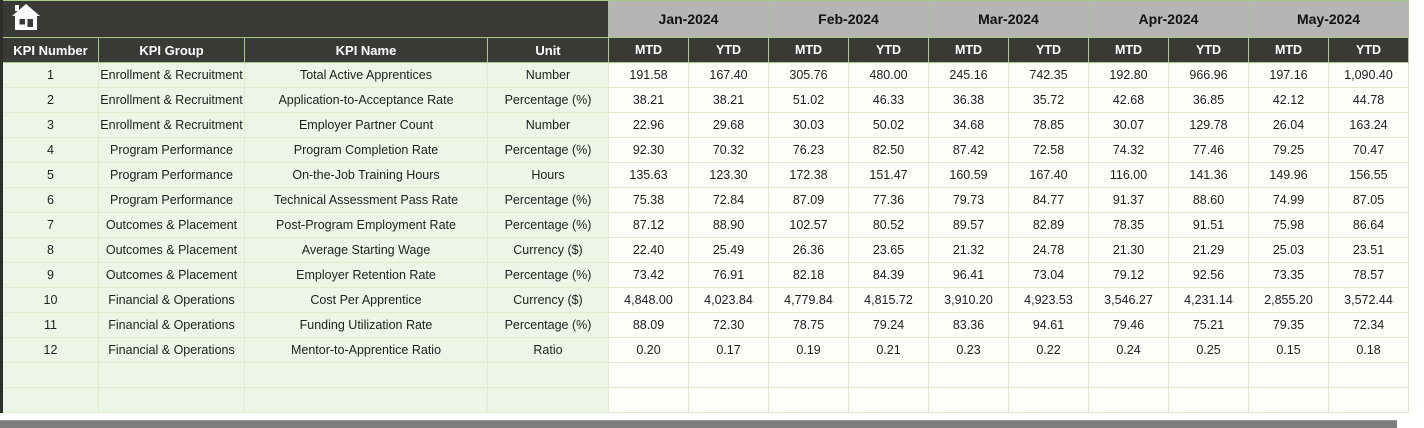 The height and width of the screenshot is (428, 1424). I want to click on column-header-kpi-number: KPI Number, so click(50, 50).